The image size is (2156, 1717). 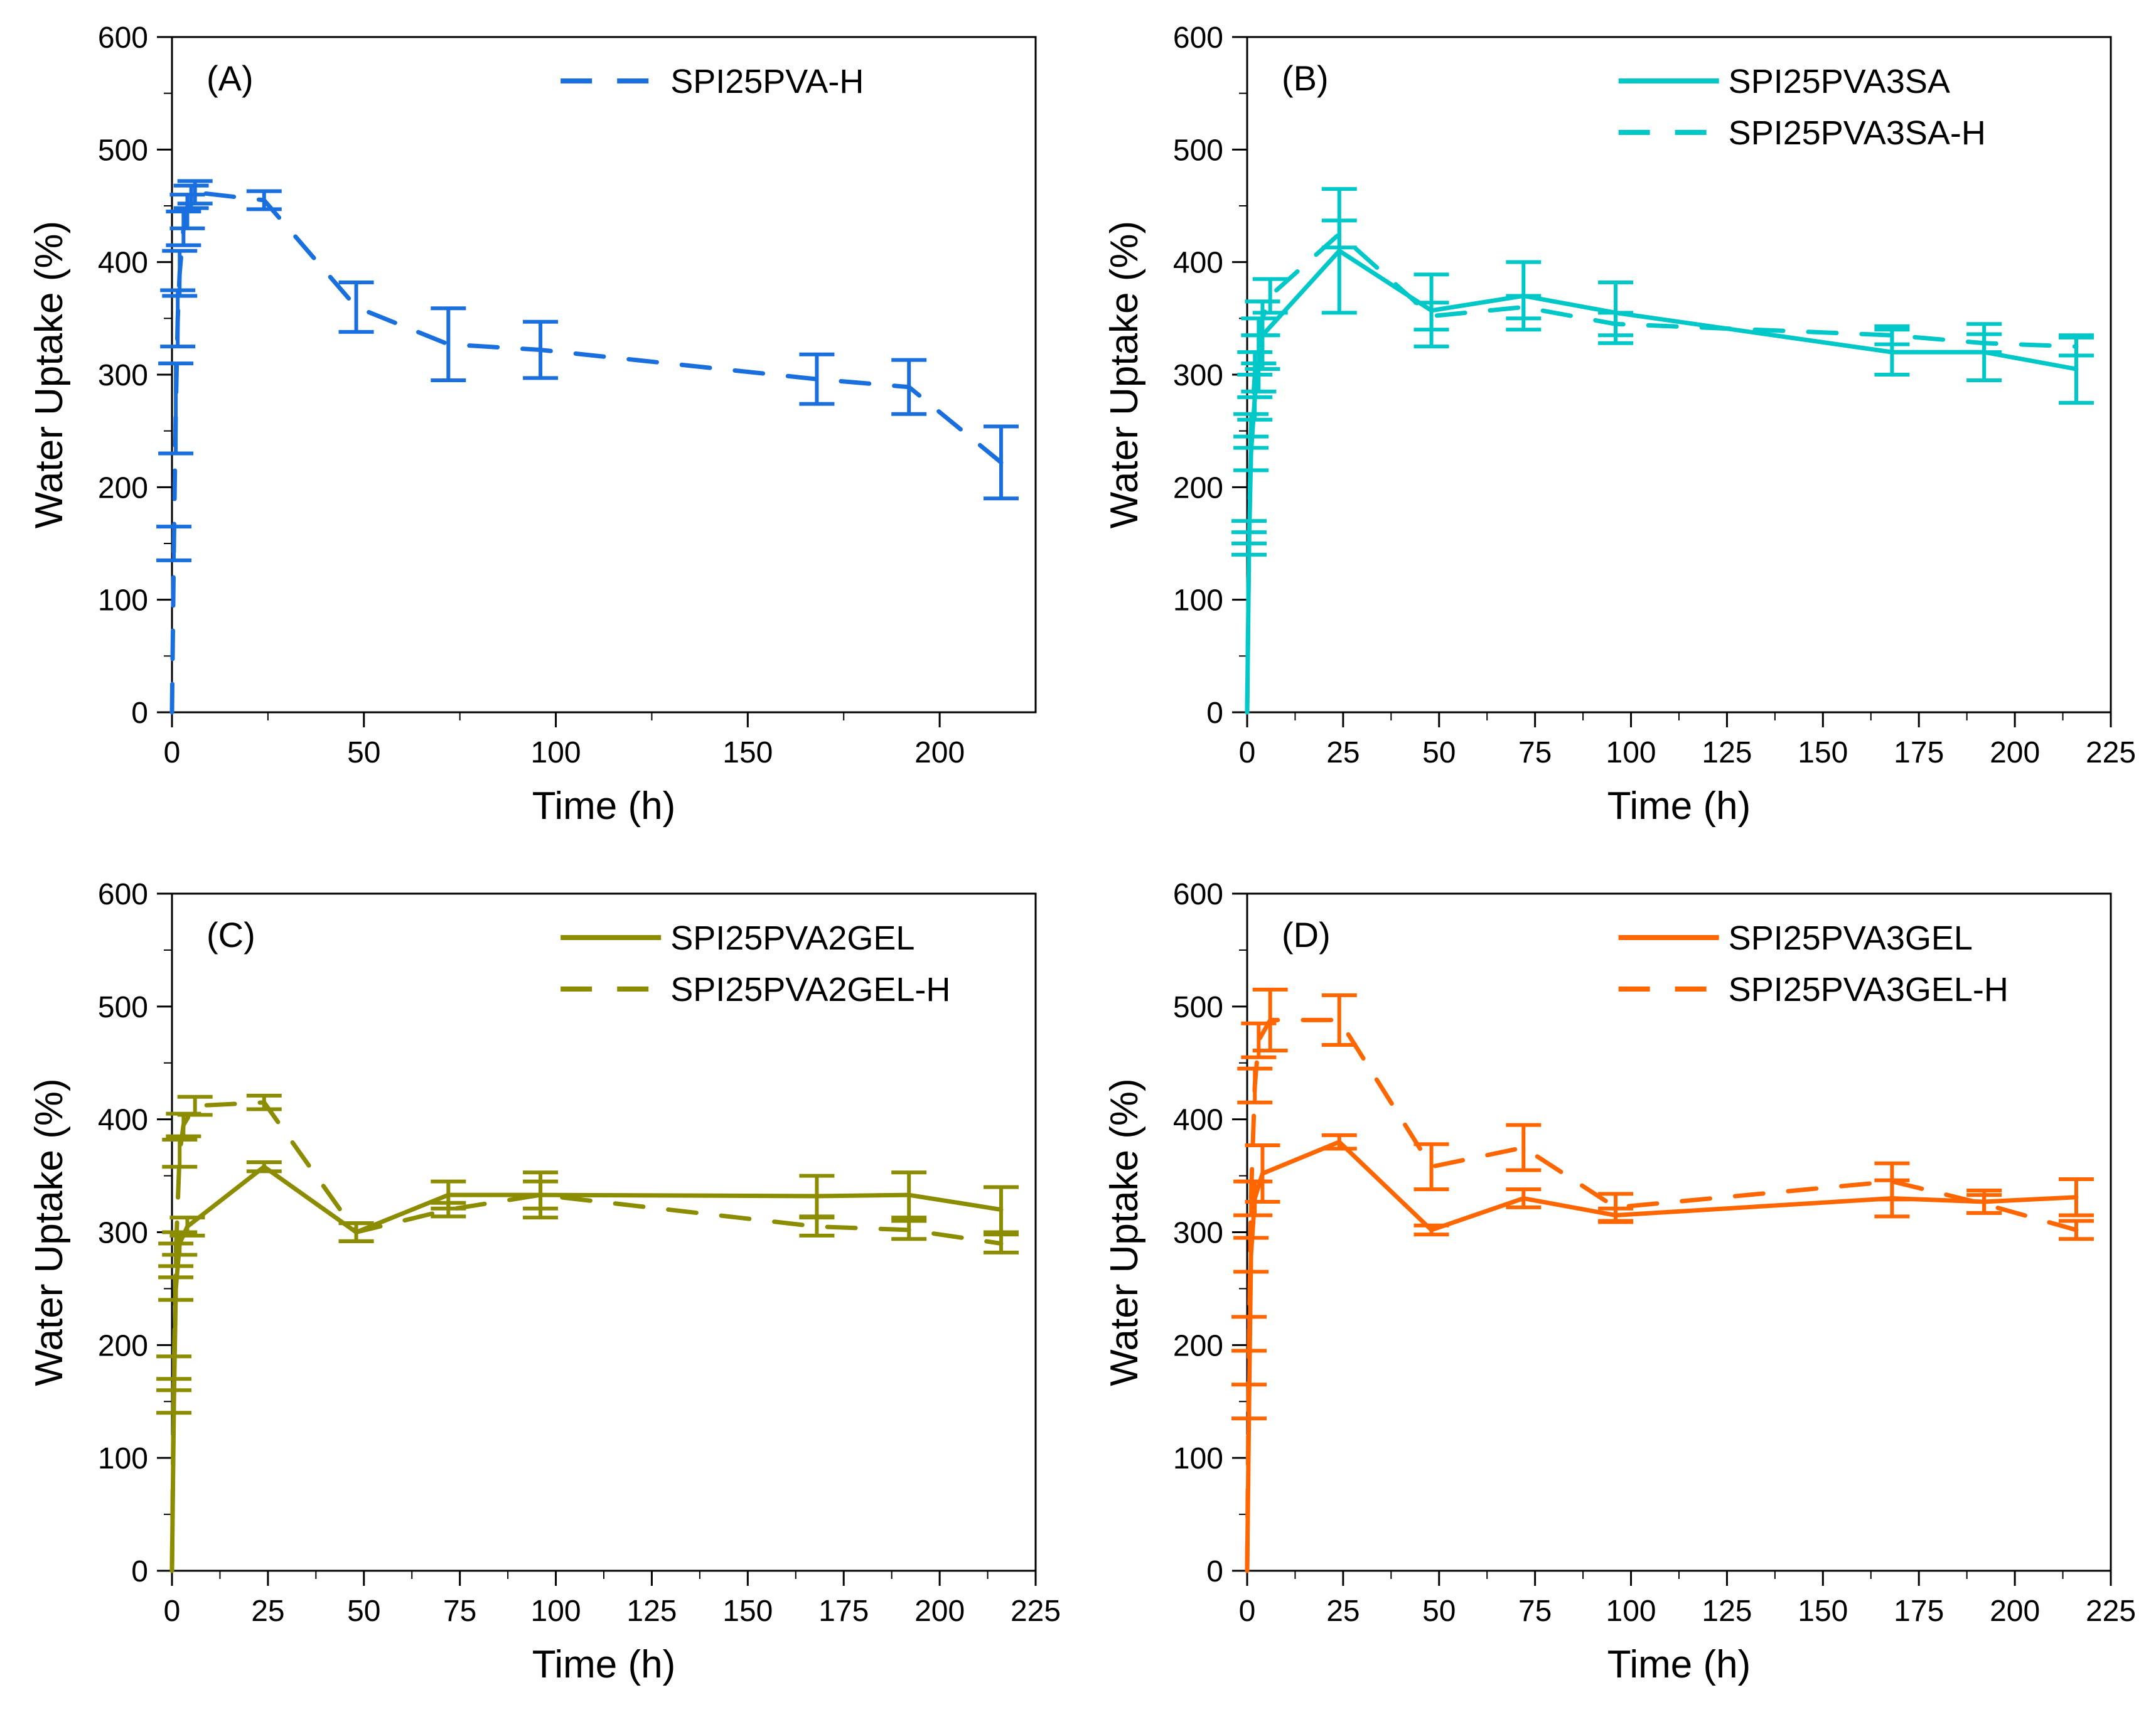 What do you see at coordinates (810, 989) in the screenshot?
I see `legend-label: SPI25PVA2GEL-H` at bounding box center [810, 989].